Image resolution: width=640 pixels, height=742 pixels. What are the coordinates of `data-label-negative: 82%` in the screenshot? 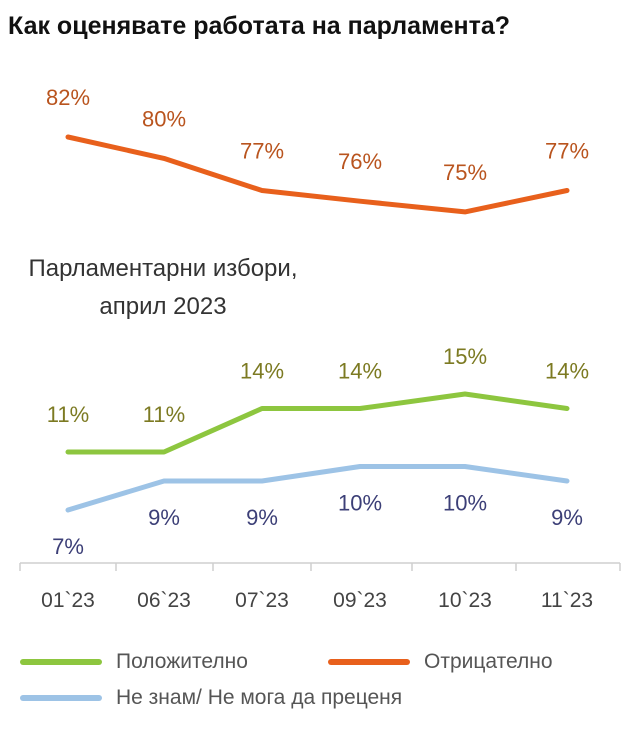 It's located at (68, 97).